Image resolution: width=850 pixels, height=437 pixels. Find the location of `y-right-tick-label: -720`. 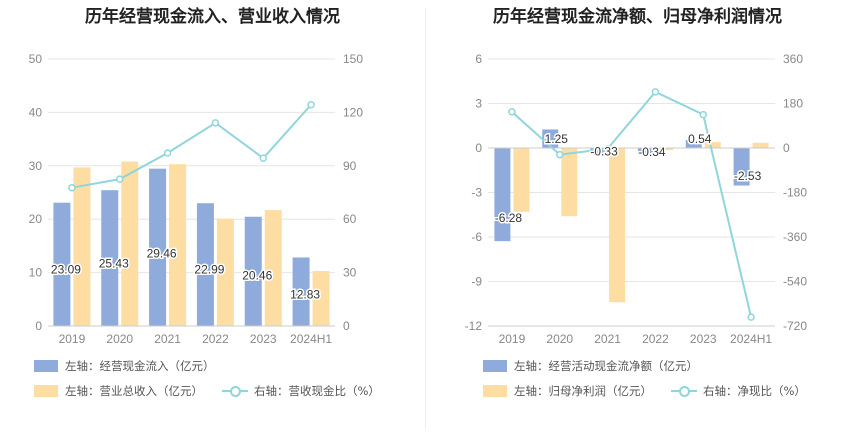

y-right-tick-label: -720 is located at coordinates (795, 326).